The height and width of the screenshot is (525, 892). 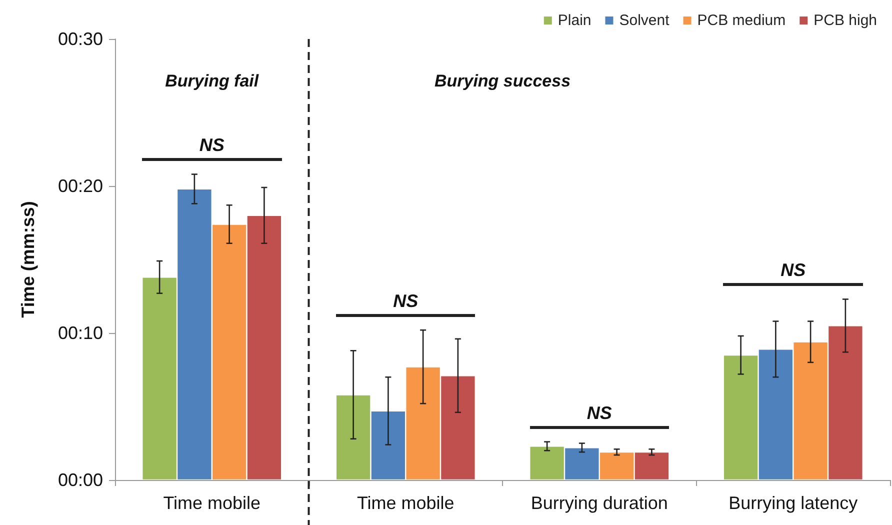 I want to click on y-tick-label: 00:00, so click(x=80, y=480).